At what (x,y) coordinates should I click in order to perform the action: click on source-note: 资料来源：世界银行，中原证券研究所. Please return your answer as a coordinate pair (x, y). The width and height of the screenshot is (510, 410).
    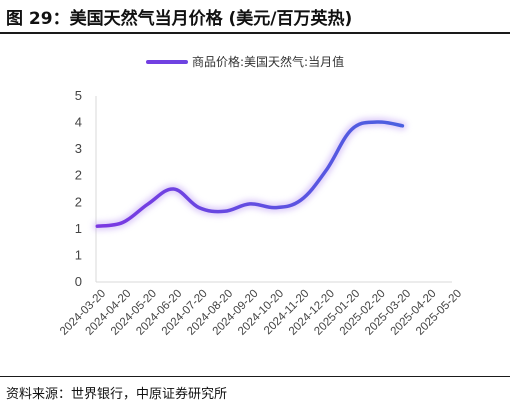
    Looking at the image, I should click on (117, 394).